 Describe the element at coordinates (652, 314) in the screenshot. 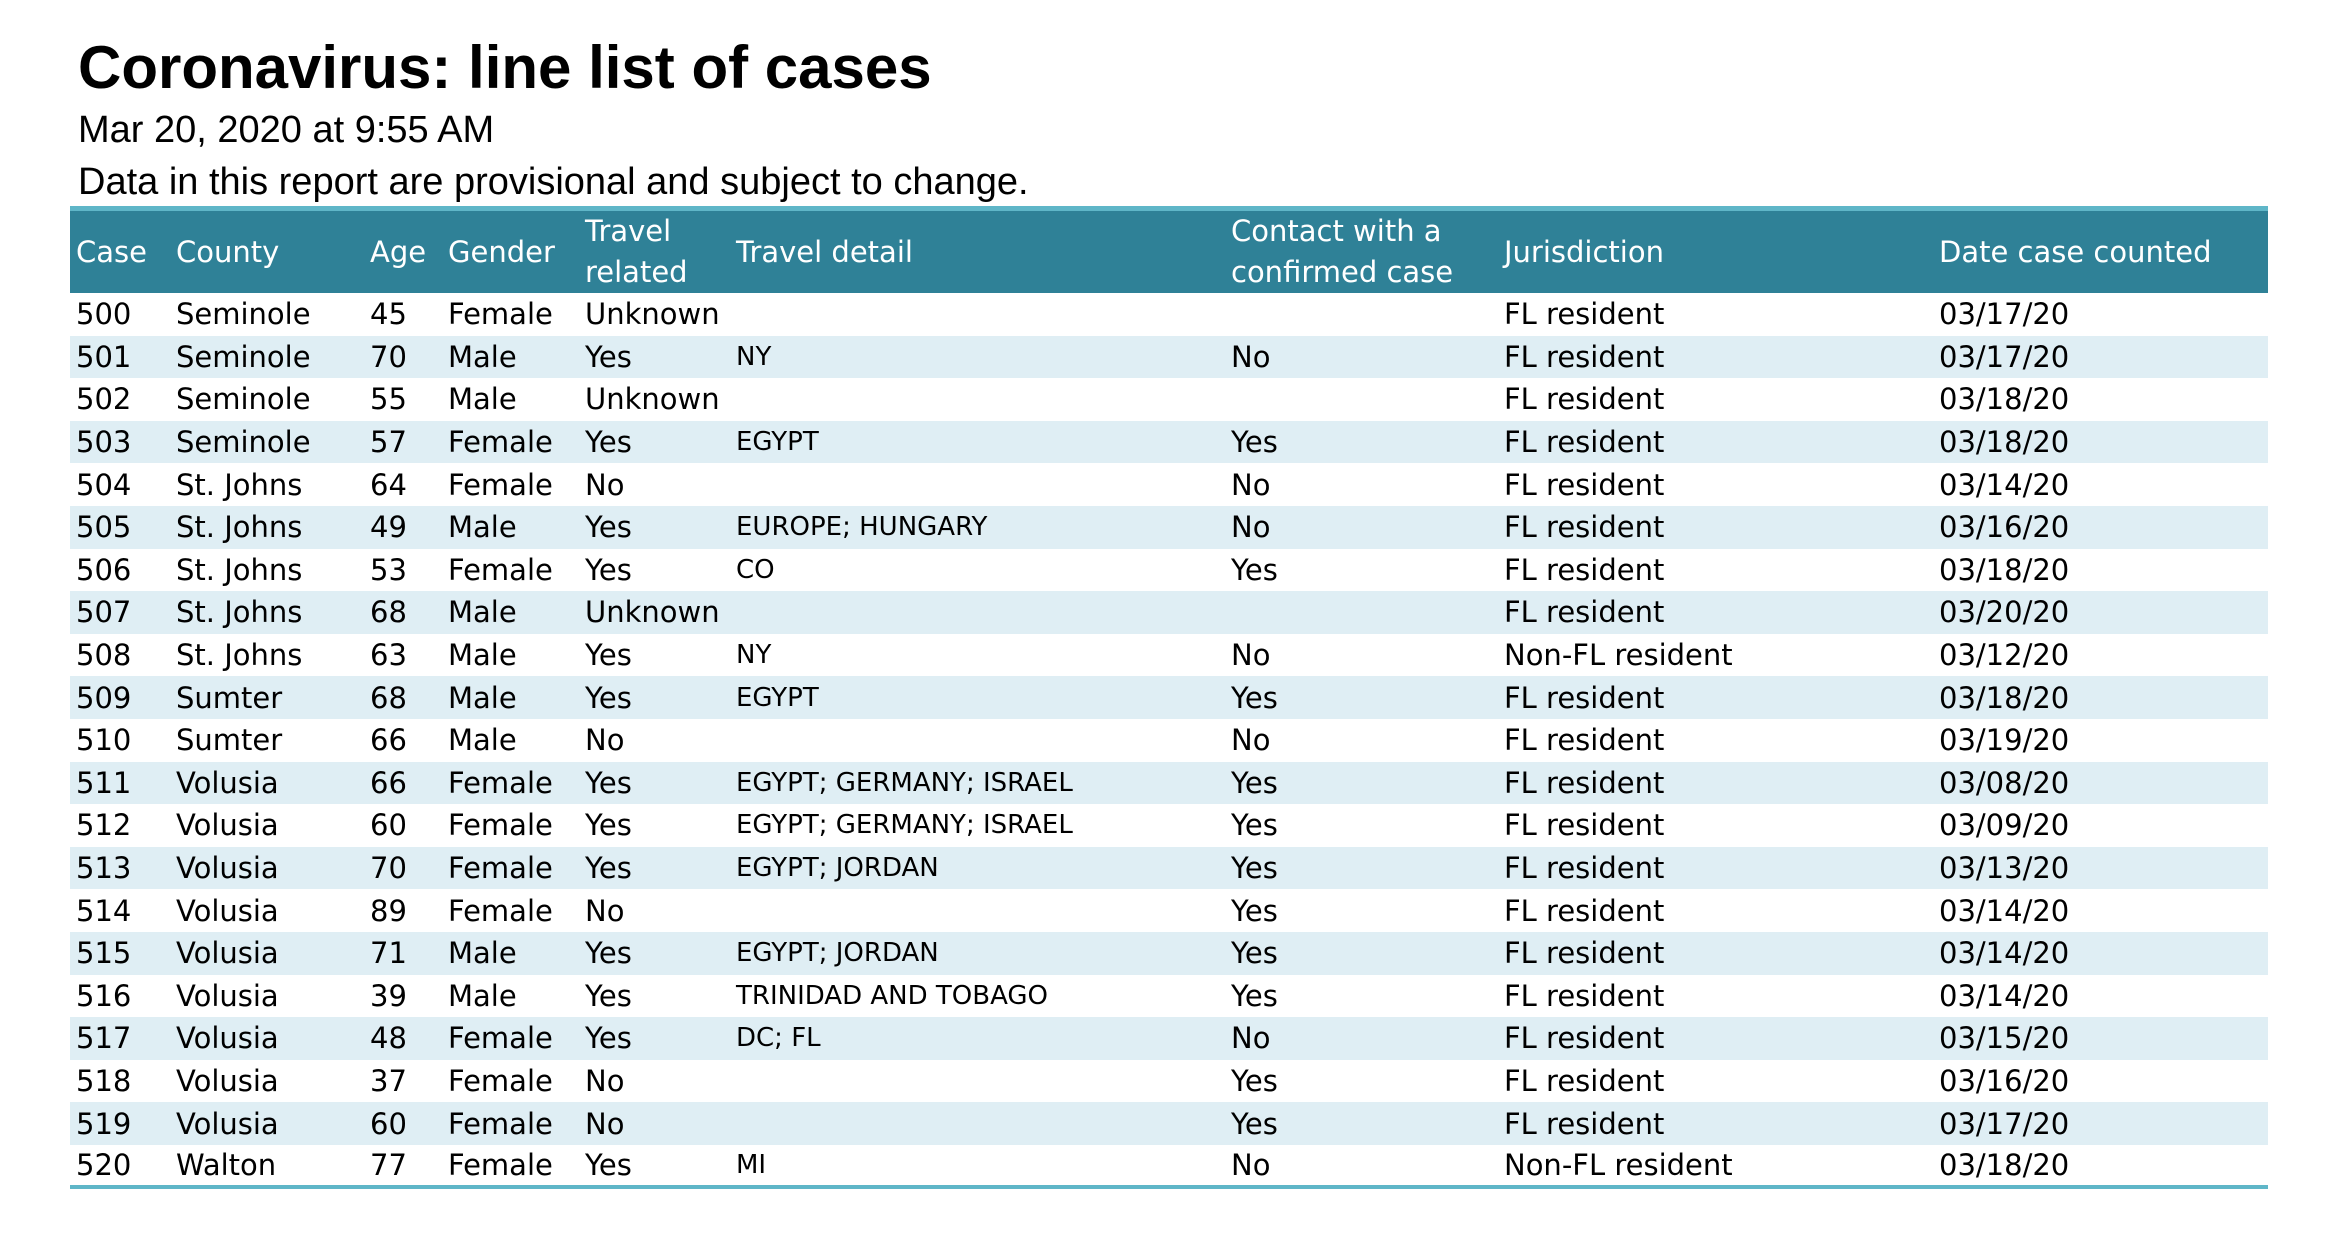

I see `cell-travel-related: Unknown` at that location.